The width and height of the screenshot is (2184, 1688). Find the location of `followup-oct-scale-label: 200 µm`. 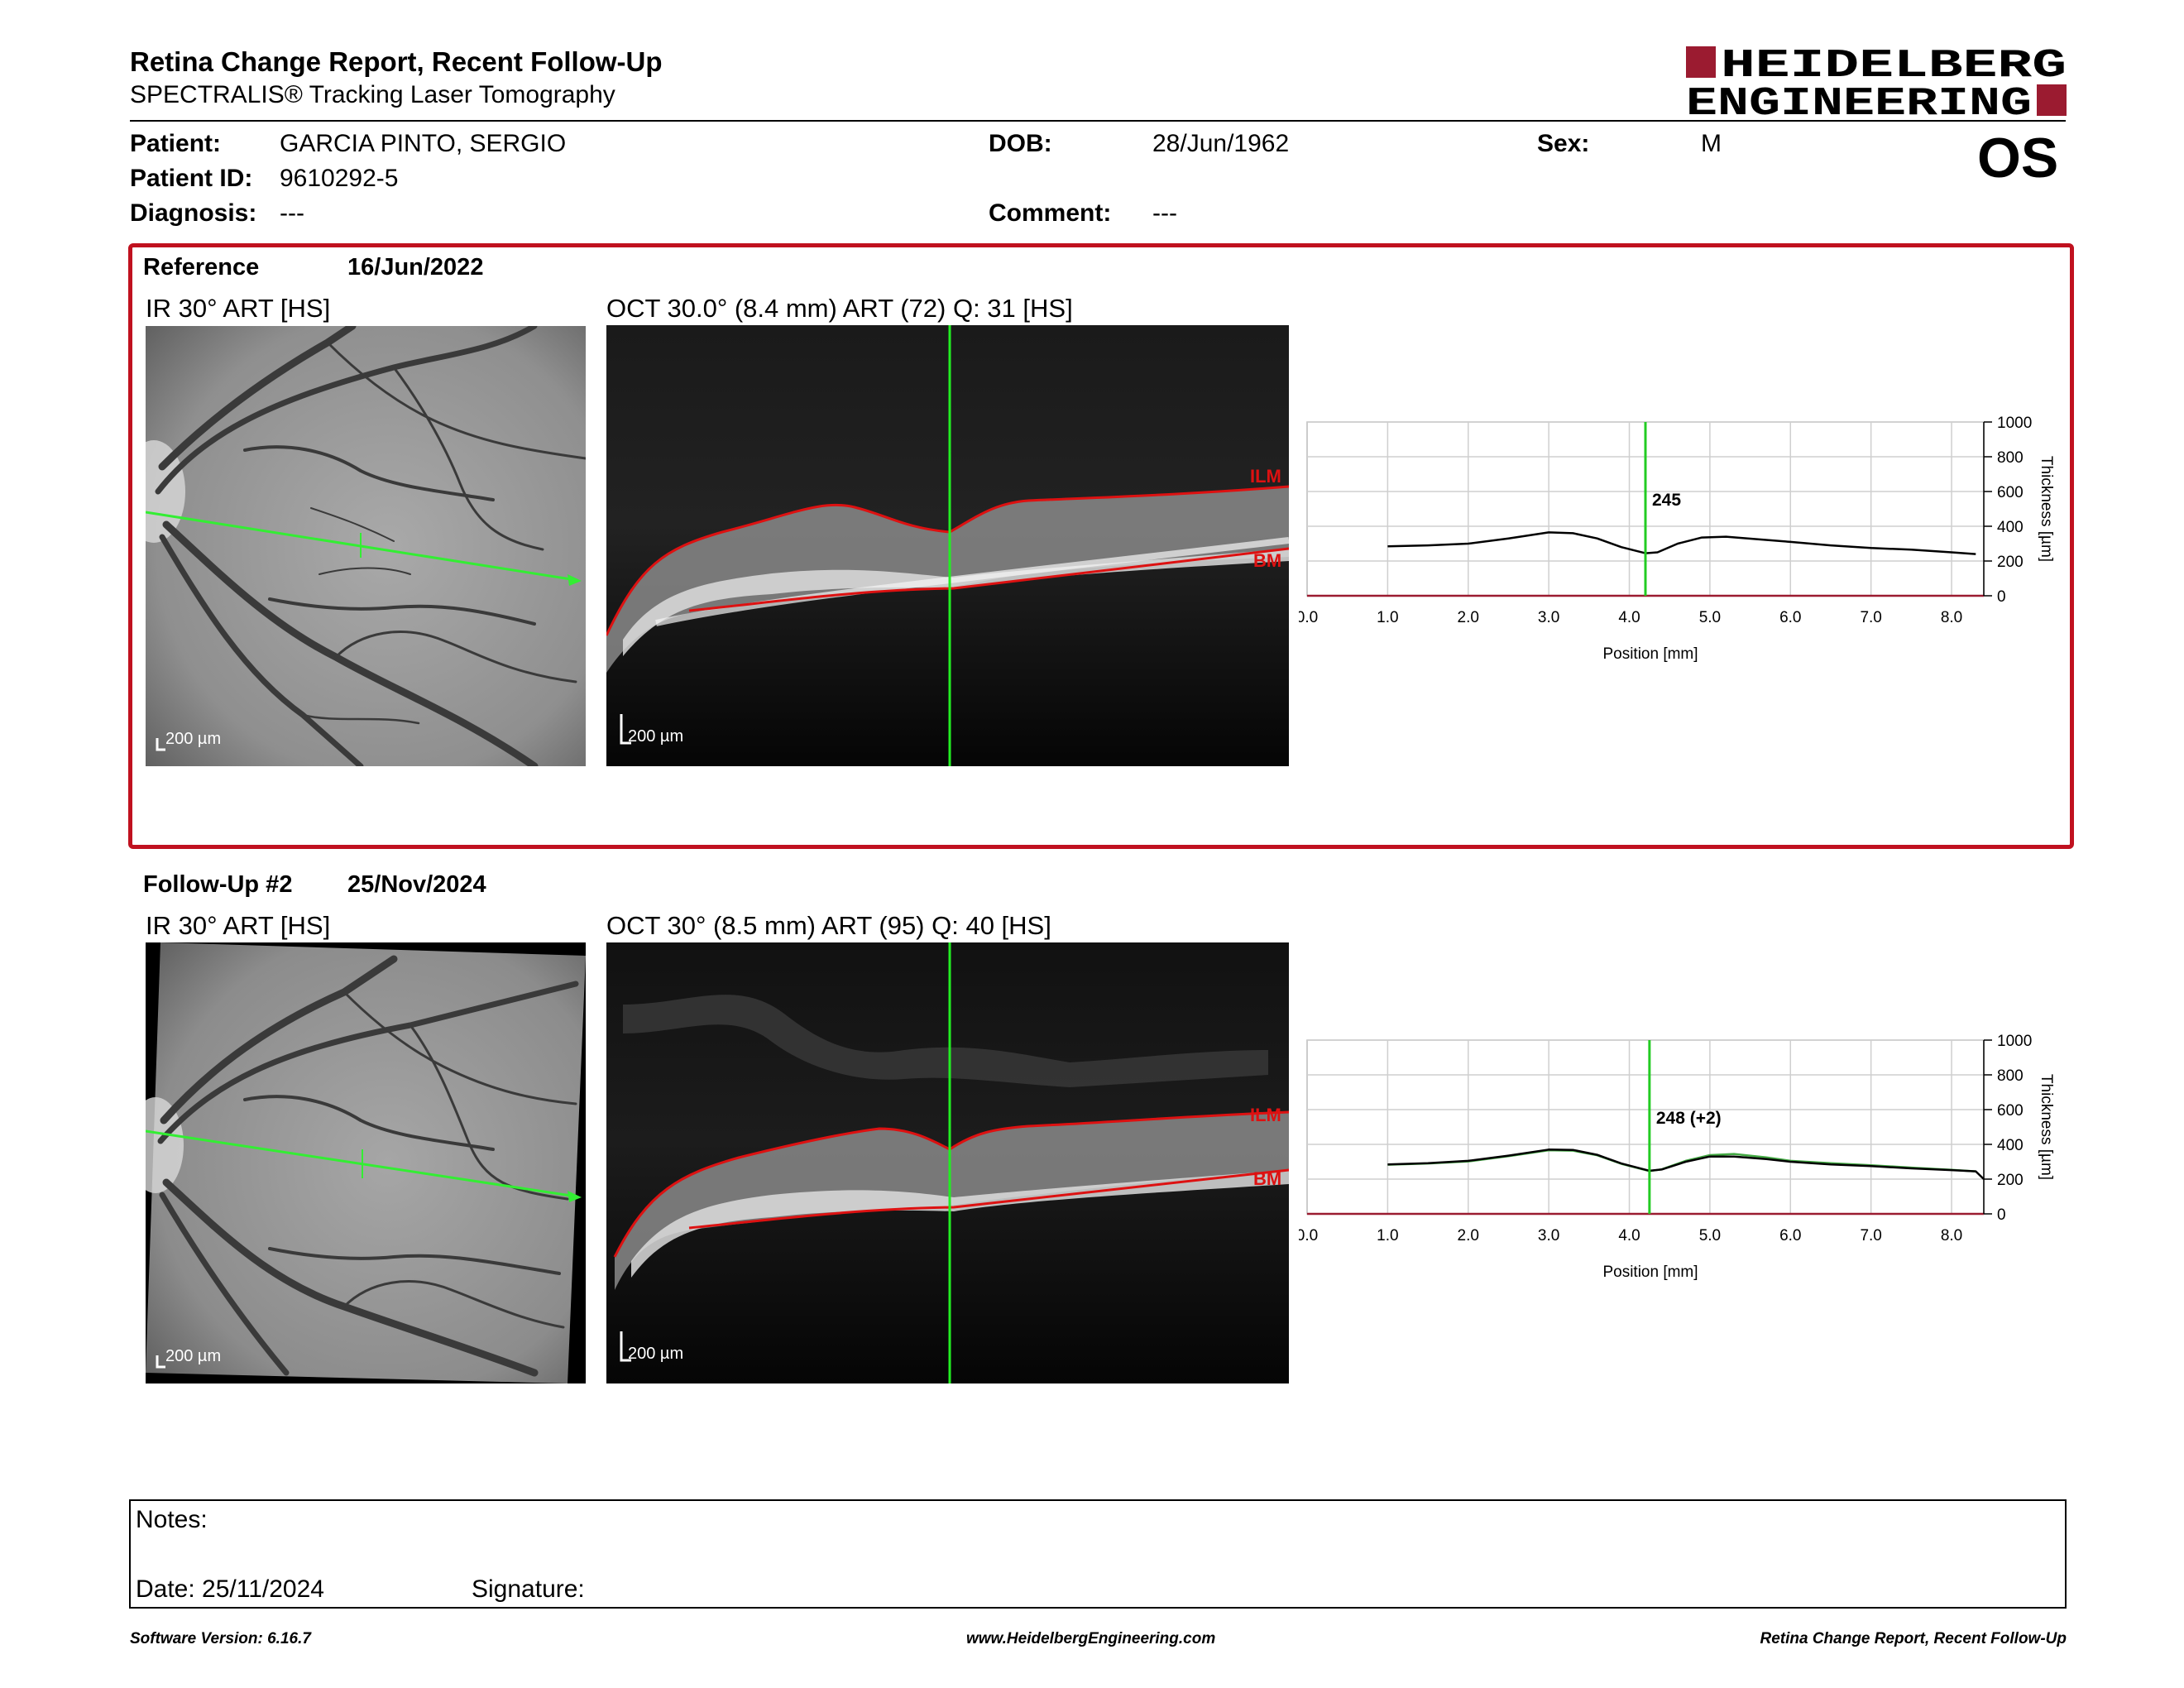

followup-oct-scale-label: 200 µm is located at coordinates (656, 1354).